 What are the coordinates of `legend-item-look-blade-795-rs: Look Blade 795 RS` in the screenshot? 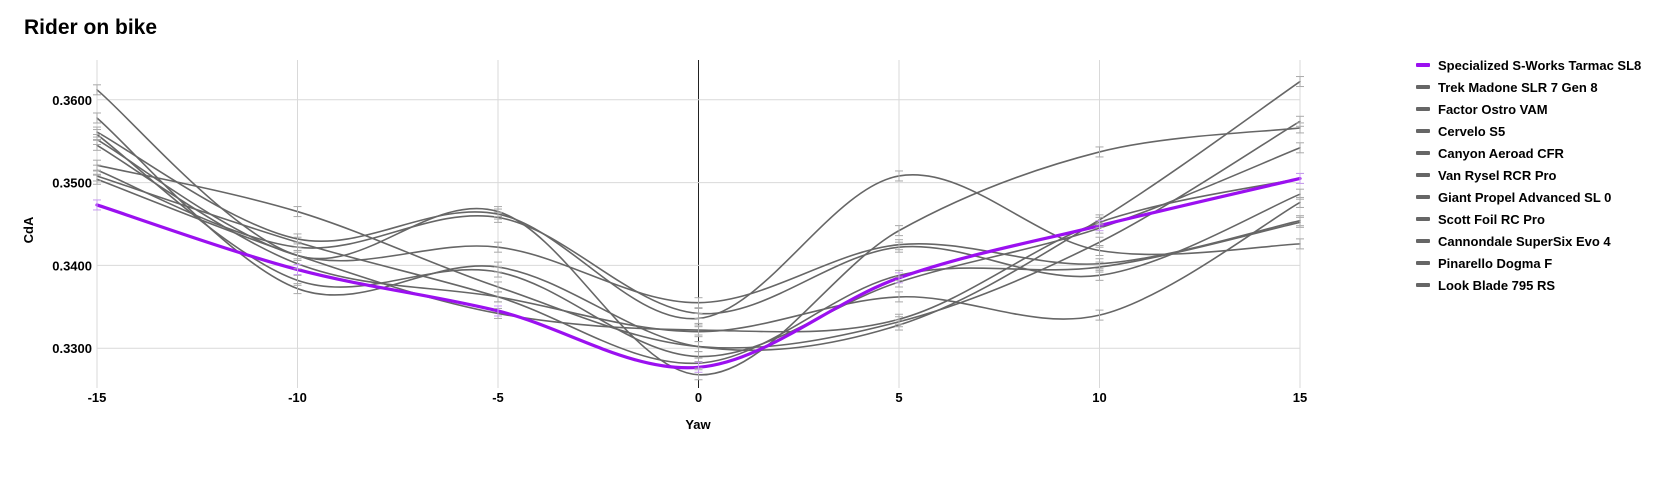 It's located at (1528, 285).